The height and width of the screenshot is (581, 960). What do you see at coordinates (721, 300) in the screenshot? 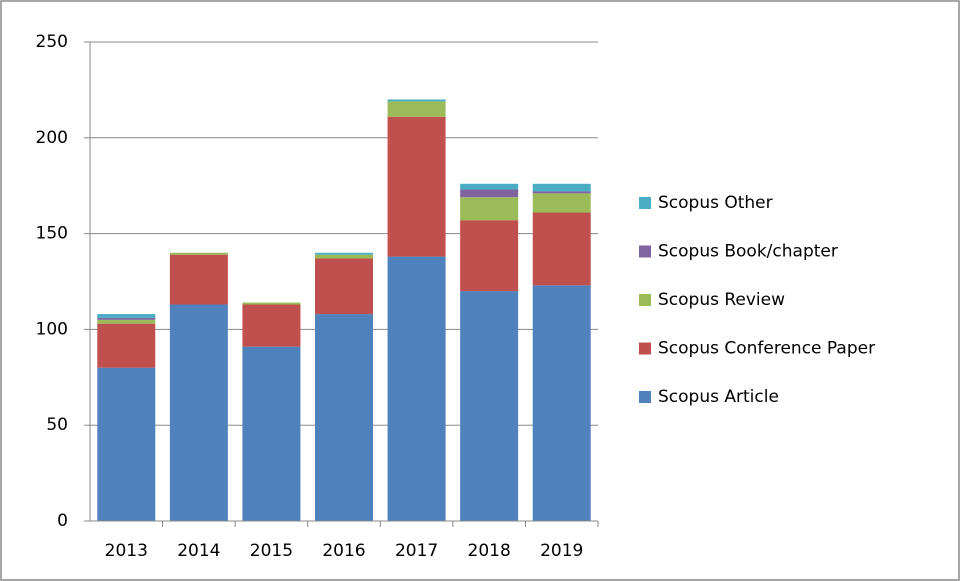
I see `legend-label: Scopus Review` at bounding box center [721, 300].